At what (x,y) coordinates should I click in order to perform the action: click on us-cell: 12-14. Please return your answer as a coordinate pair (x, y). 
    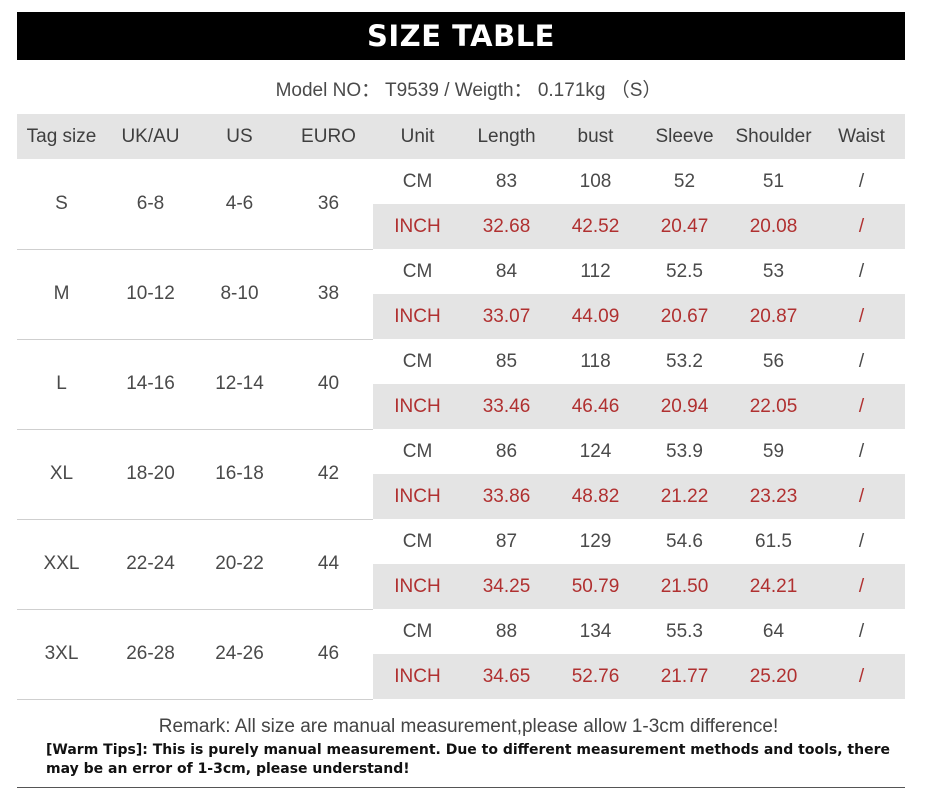
    Looking at the image, I should click on (239, 384).